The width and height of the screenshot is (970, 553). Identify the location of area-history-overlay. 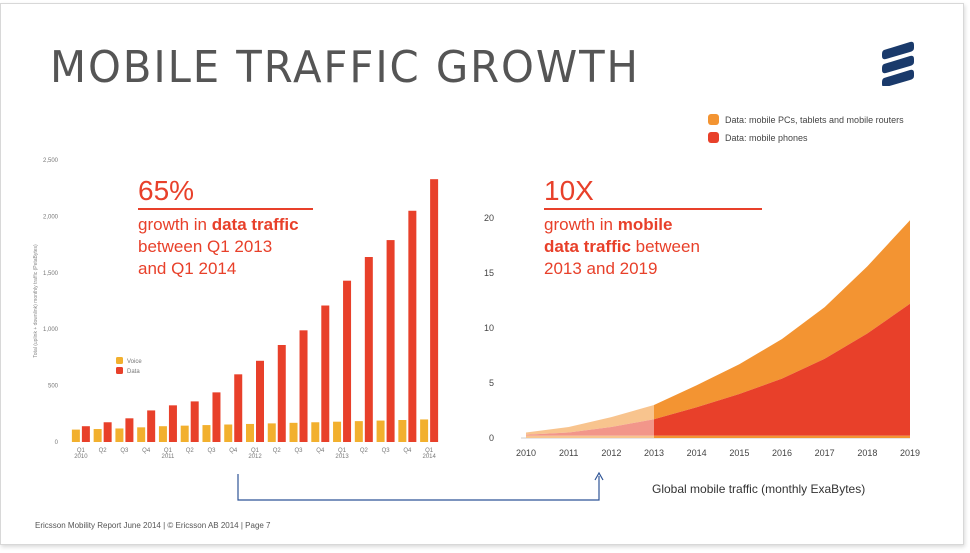
(590, 328).